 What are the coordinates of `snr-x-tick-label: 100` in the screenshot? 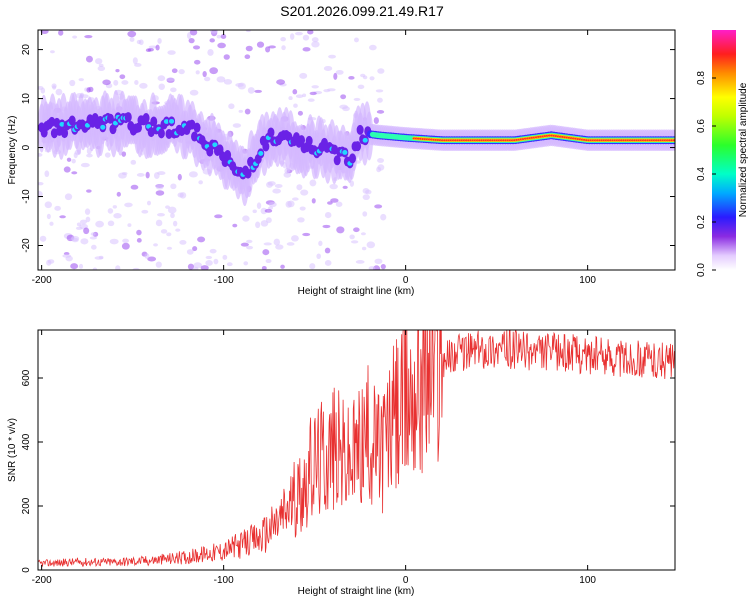 It's located at (587, 580).